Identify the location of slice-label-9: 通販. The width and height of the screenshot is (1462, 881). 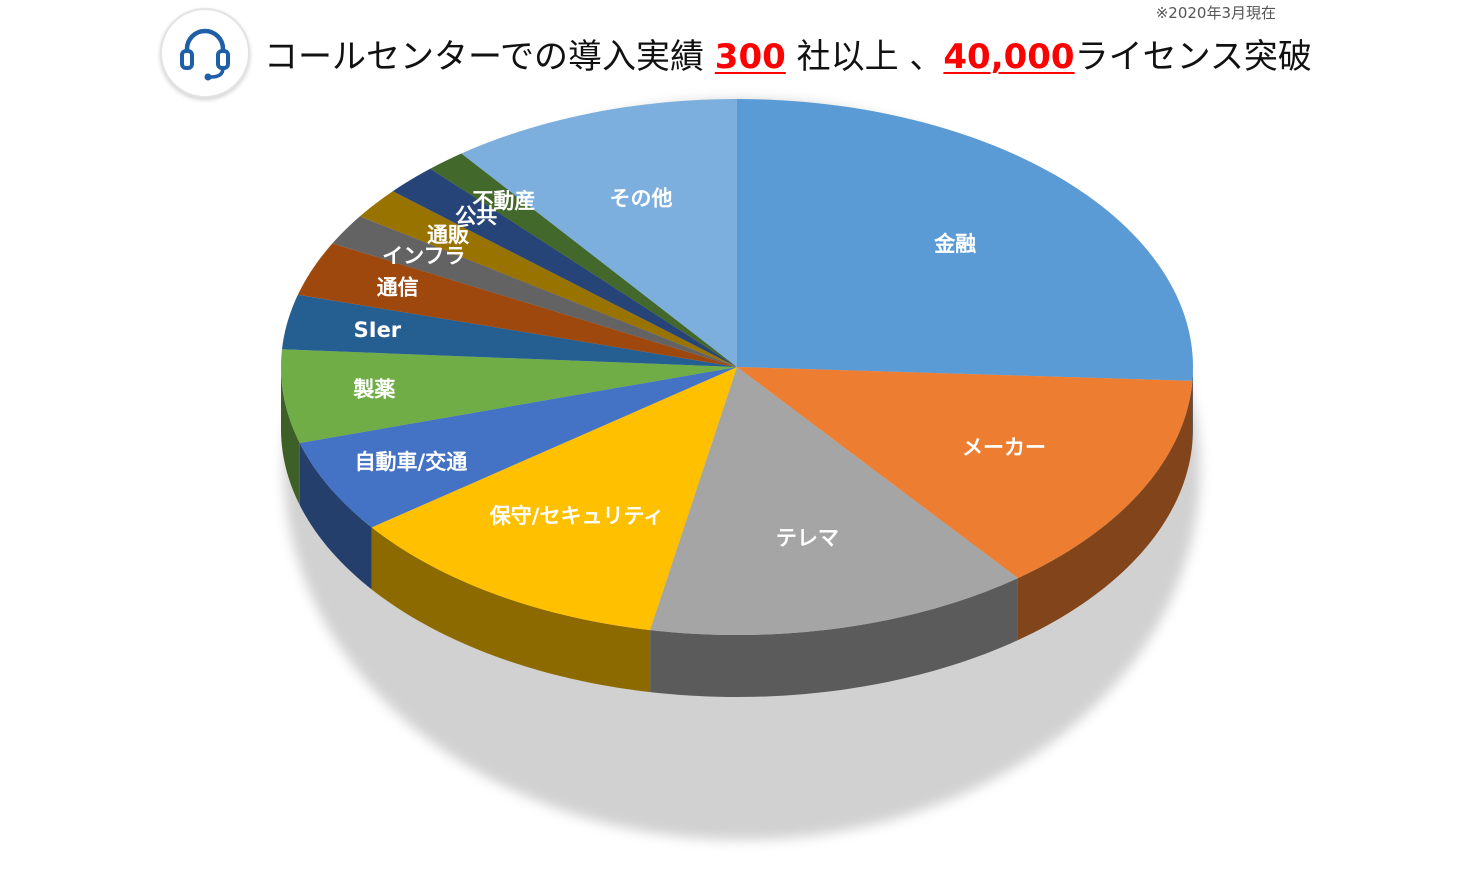
(448, 235).